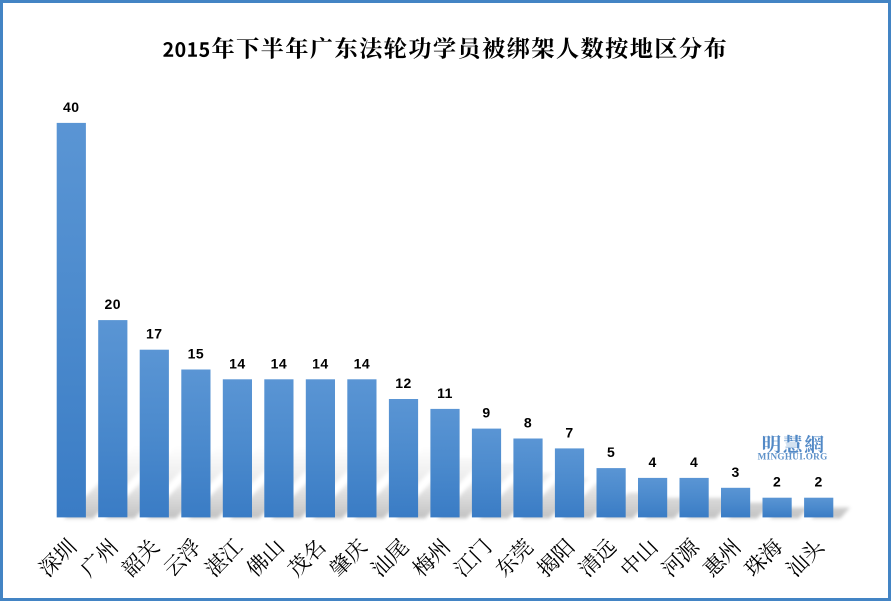  I want to click on svg-text: 3, so click(735, 472).